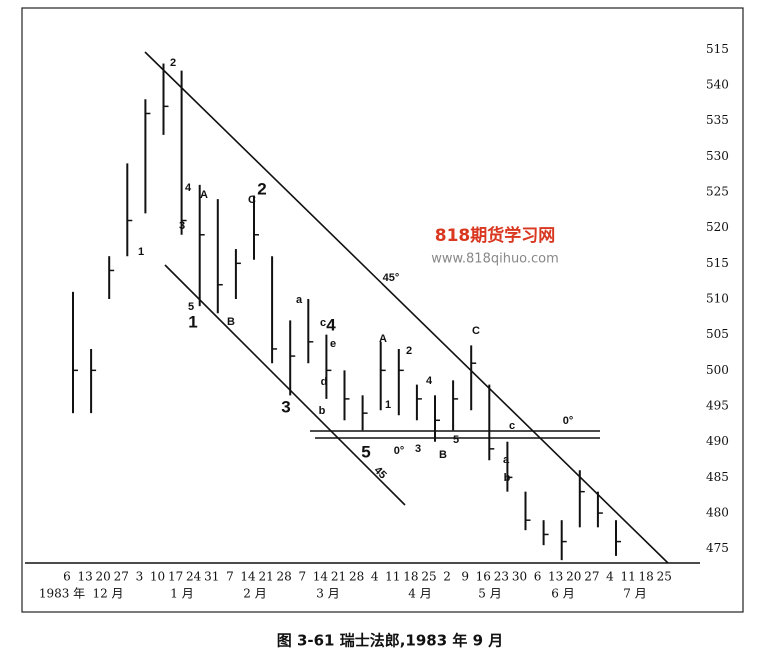  What do you see at coordinates (157, 577) in the screenshot?
I see `x-tick-label: 10` at bounding box center [157, 577].